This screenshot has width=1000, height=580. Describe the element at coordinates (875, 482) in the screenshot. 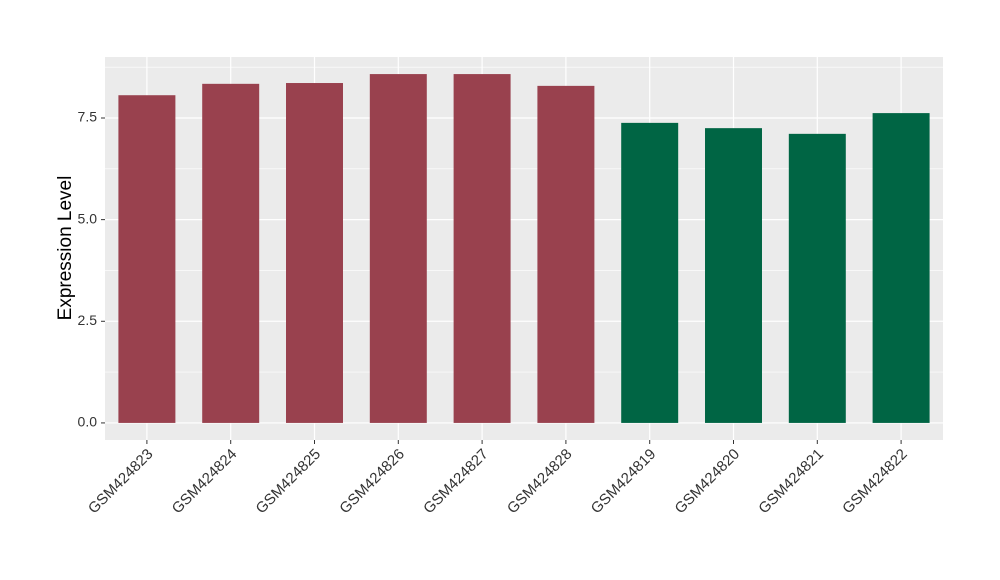

I see `x-tick-label: GSM424822` at that location.